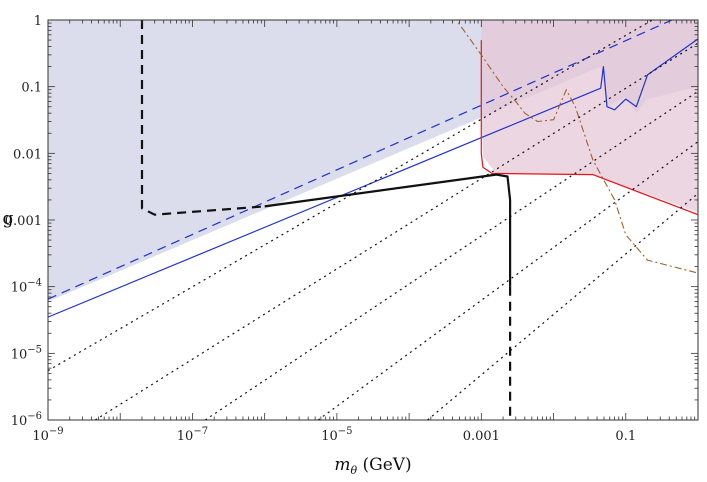 The width and height of the screenshot is (707, 482). What do you see at coordinates (388, 230) in the screenshot?
I see `series-black-solid` at bounding box center [388, 230].